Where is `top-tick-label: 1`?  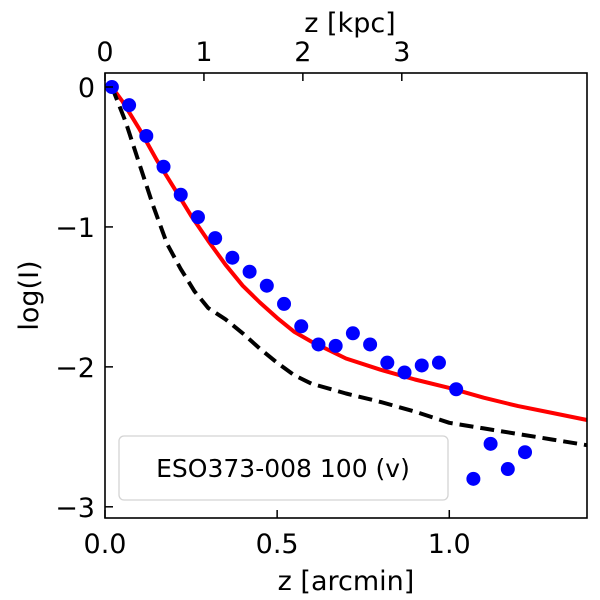 top-tick-label: 1 is located at coordinates (203, 52).